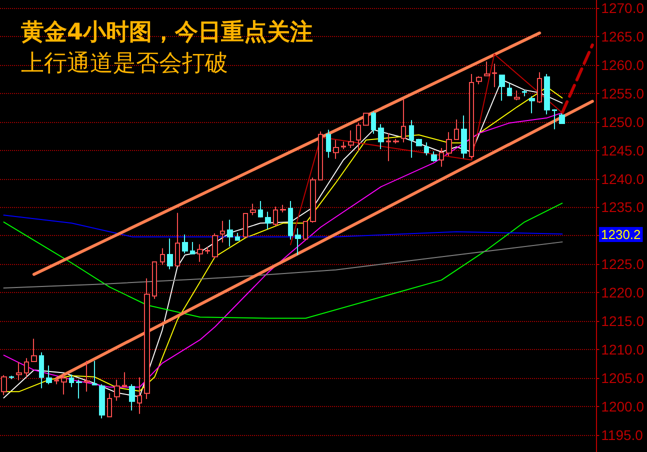 This screenshot has height=452, width=647. Describe the element at coordinates (622, 378) in the screenshot. I see `y-tick-label: 1205.0` at that location.